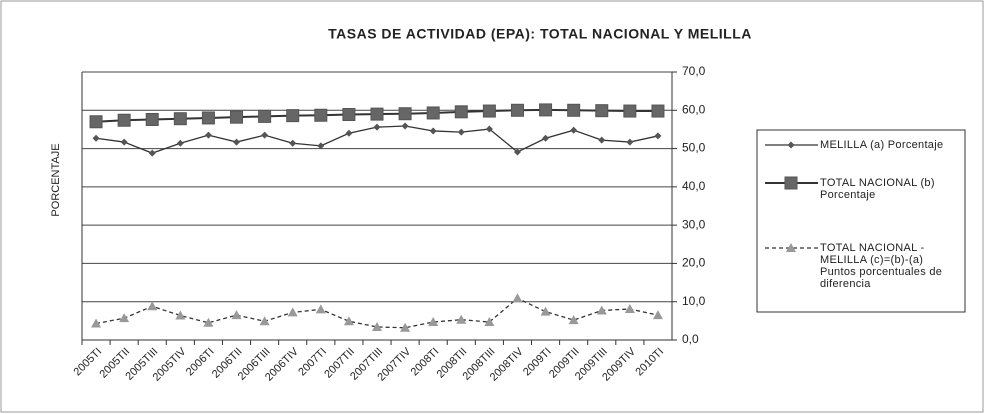 Image resolution: width=985 pixels, height=414 pixels. I want to click on legend-label: TOTAL NACIONAL (b) Porcentaje, so click(877, 189).